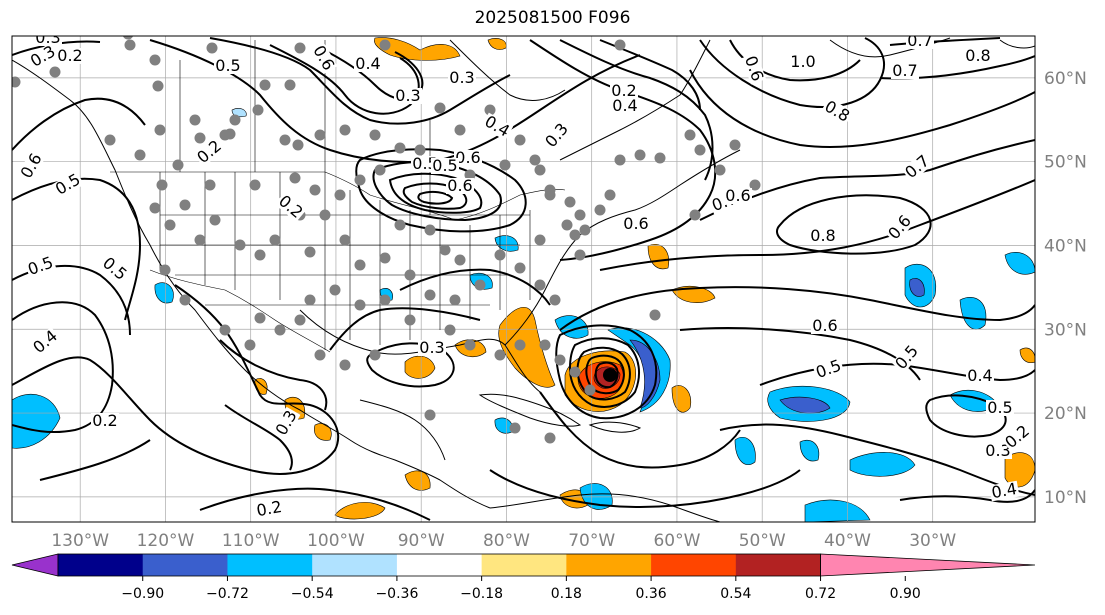 This screenshot has height=615, width=1105. What do you see at coordinates (1065, 163) in the screenshot?
I see `latitude-tick-label: 50°N` at bounding box center [1065, 163].